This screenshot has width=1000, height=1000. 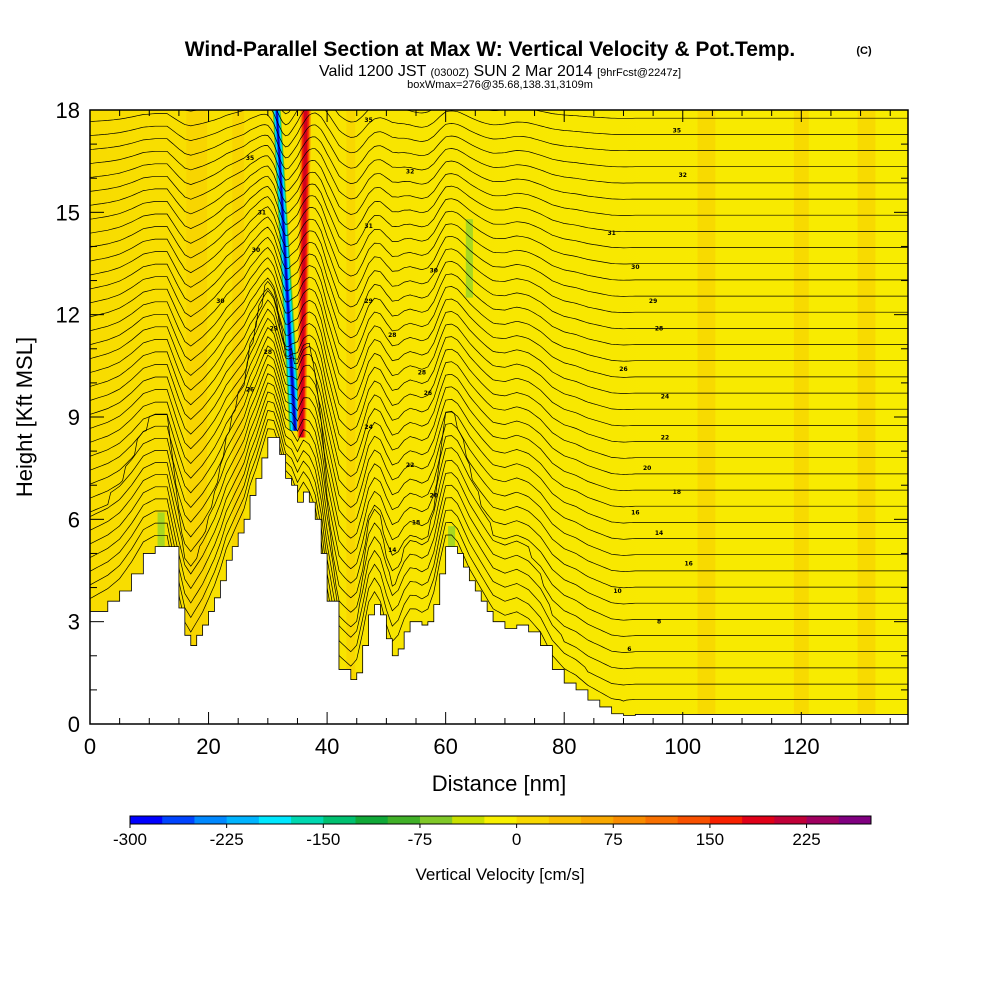 What do you see at coordinates (74, 622) in the screenshot?
I see `y-tick-label: 3` at bounding box center [74, 622].